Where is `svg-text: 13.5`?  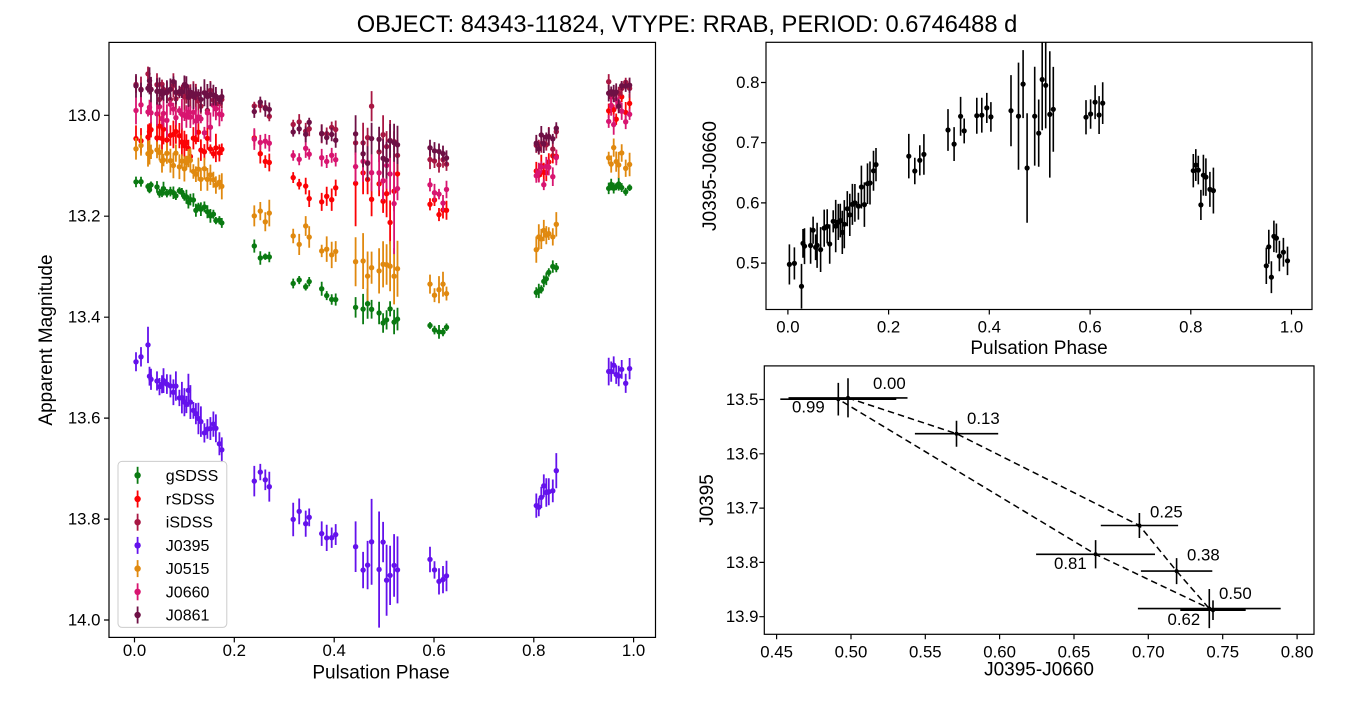 svg-text: 13.5 is located at coordinates (742, 399).